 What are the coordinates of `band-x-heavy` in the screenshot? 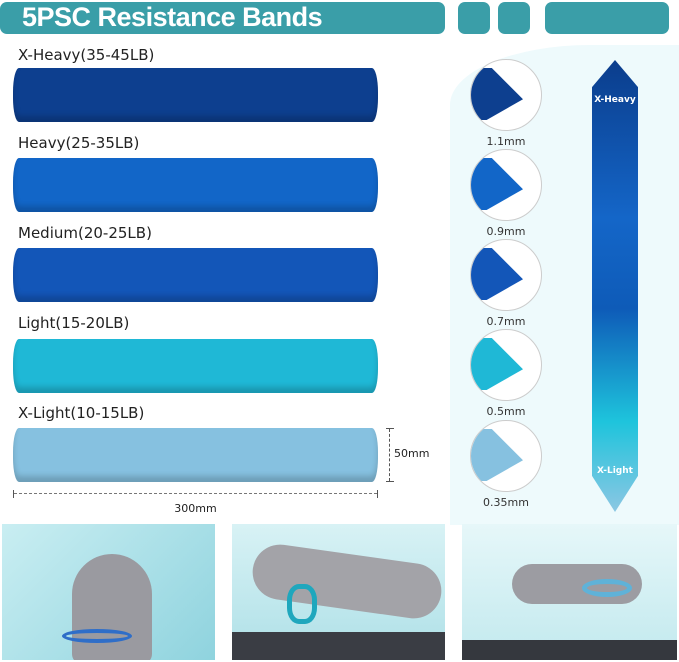 It's located at (195, 95).